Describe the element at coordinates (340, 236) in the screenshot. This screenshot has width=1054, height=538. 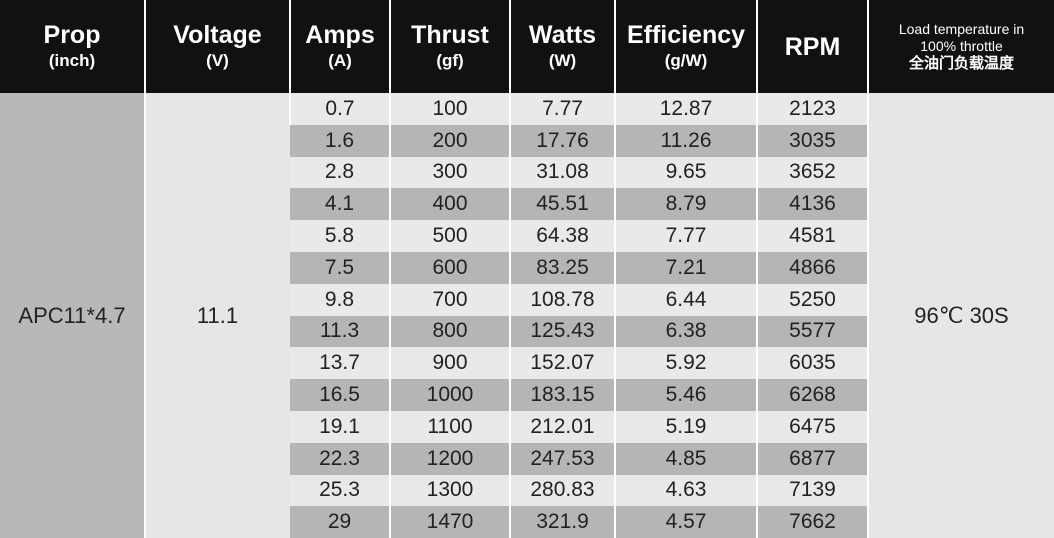
I see `data-cell: 5.8` at that location.